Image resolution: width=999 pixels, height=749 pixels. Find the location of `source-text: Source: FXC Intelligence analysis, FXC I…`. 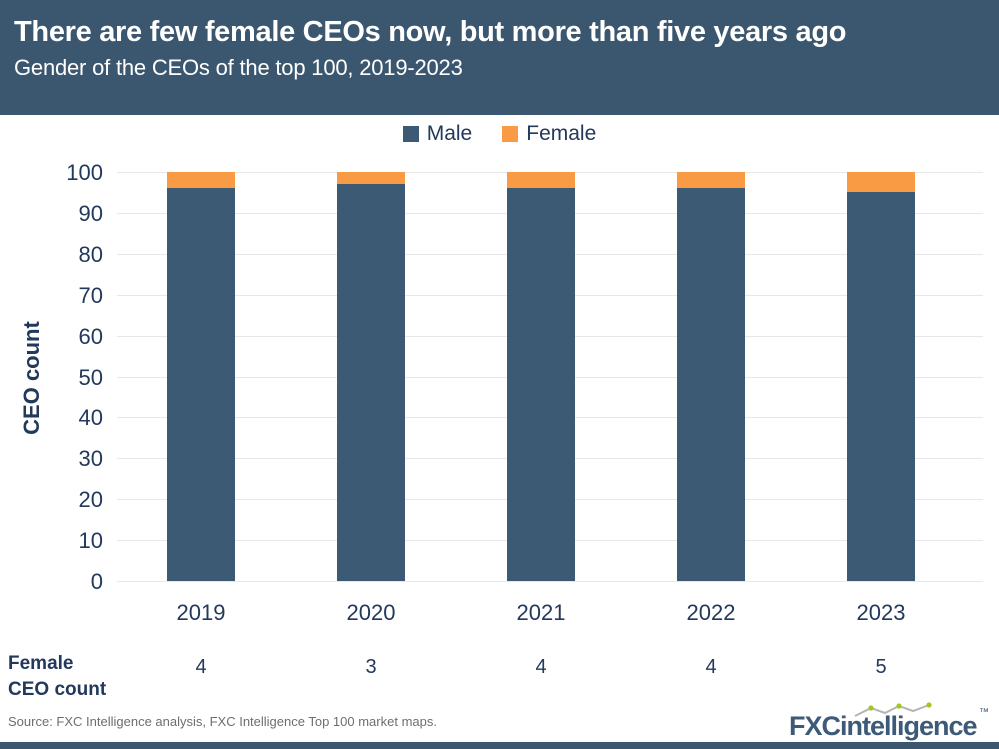

source-text: Source: FXC Intelligence analysis, FXC I… is located at coordinates (222, 721).